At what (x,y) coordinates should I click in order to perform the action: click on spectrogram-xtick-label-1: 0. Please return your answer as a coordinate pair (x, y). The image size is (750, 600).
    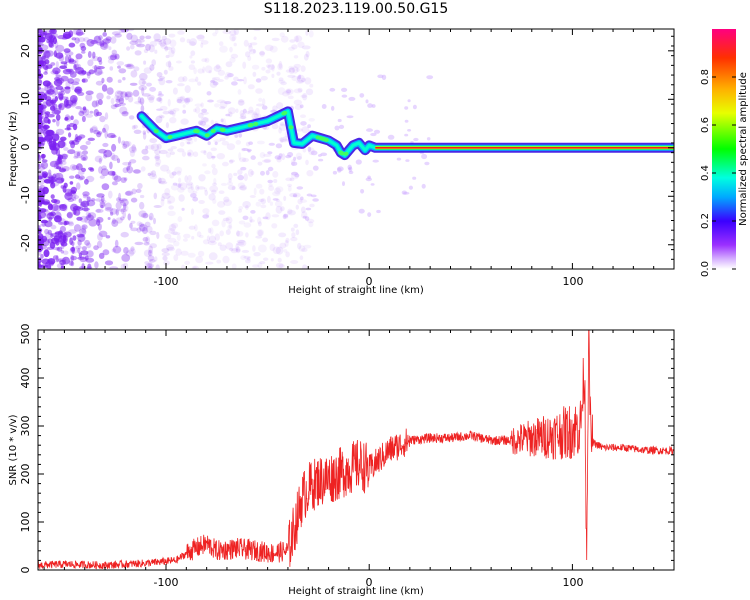
    Looking at the image, I should click on (369, 281).